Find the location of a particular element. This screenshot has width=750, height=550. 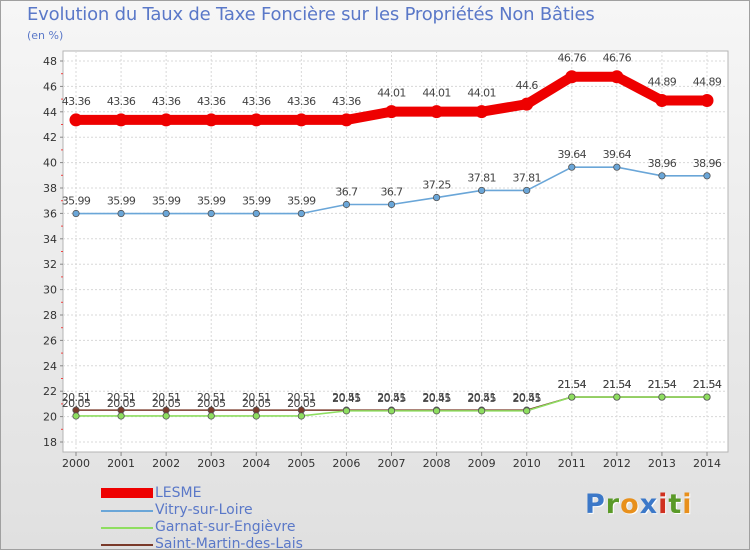

brand-letter: P is located at coordinates (595, 504).